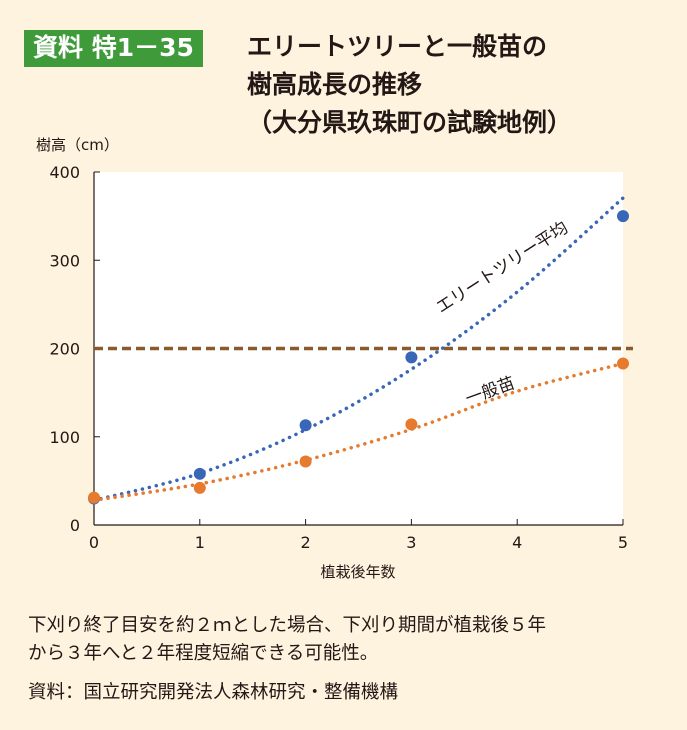 The height and width of the screenshot is (730, 687). What do you see at coordinates (517, 542) in the screenshot?
I see `x-tick-label: 4` at bounding box center [517, 542].